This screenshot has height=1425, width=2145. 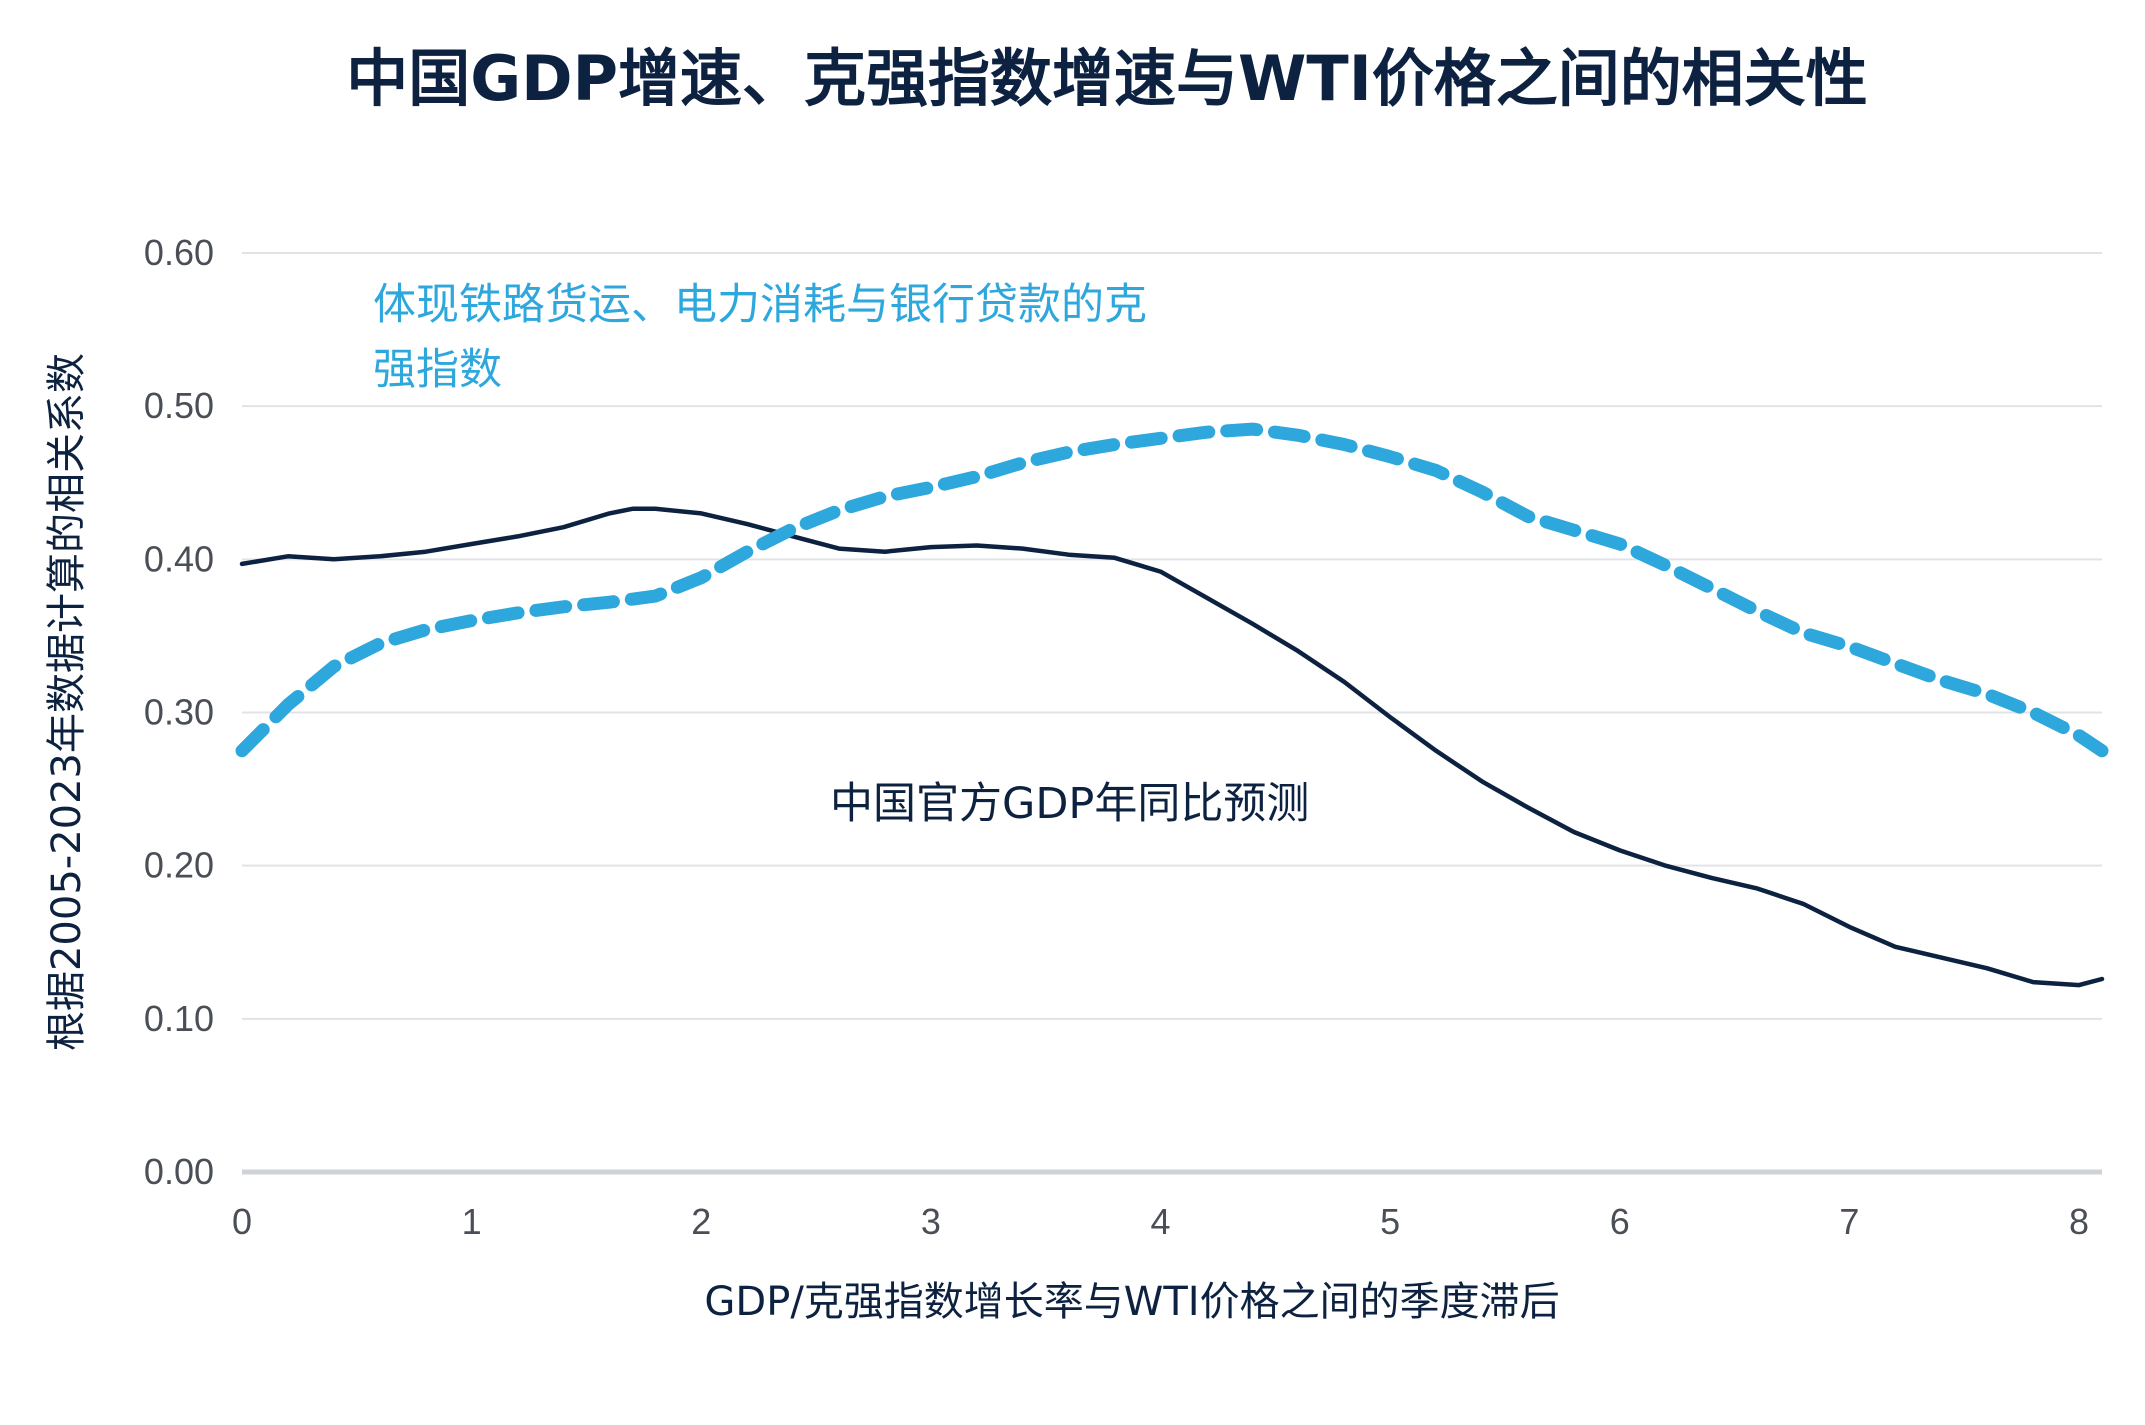 What do you see at coordinates (67, 702) in the screenshot?
I see `y-axis-title: 根据2005-2023年数据计算的相关系数` at bounding box center [67, 702].